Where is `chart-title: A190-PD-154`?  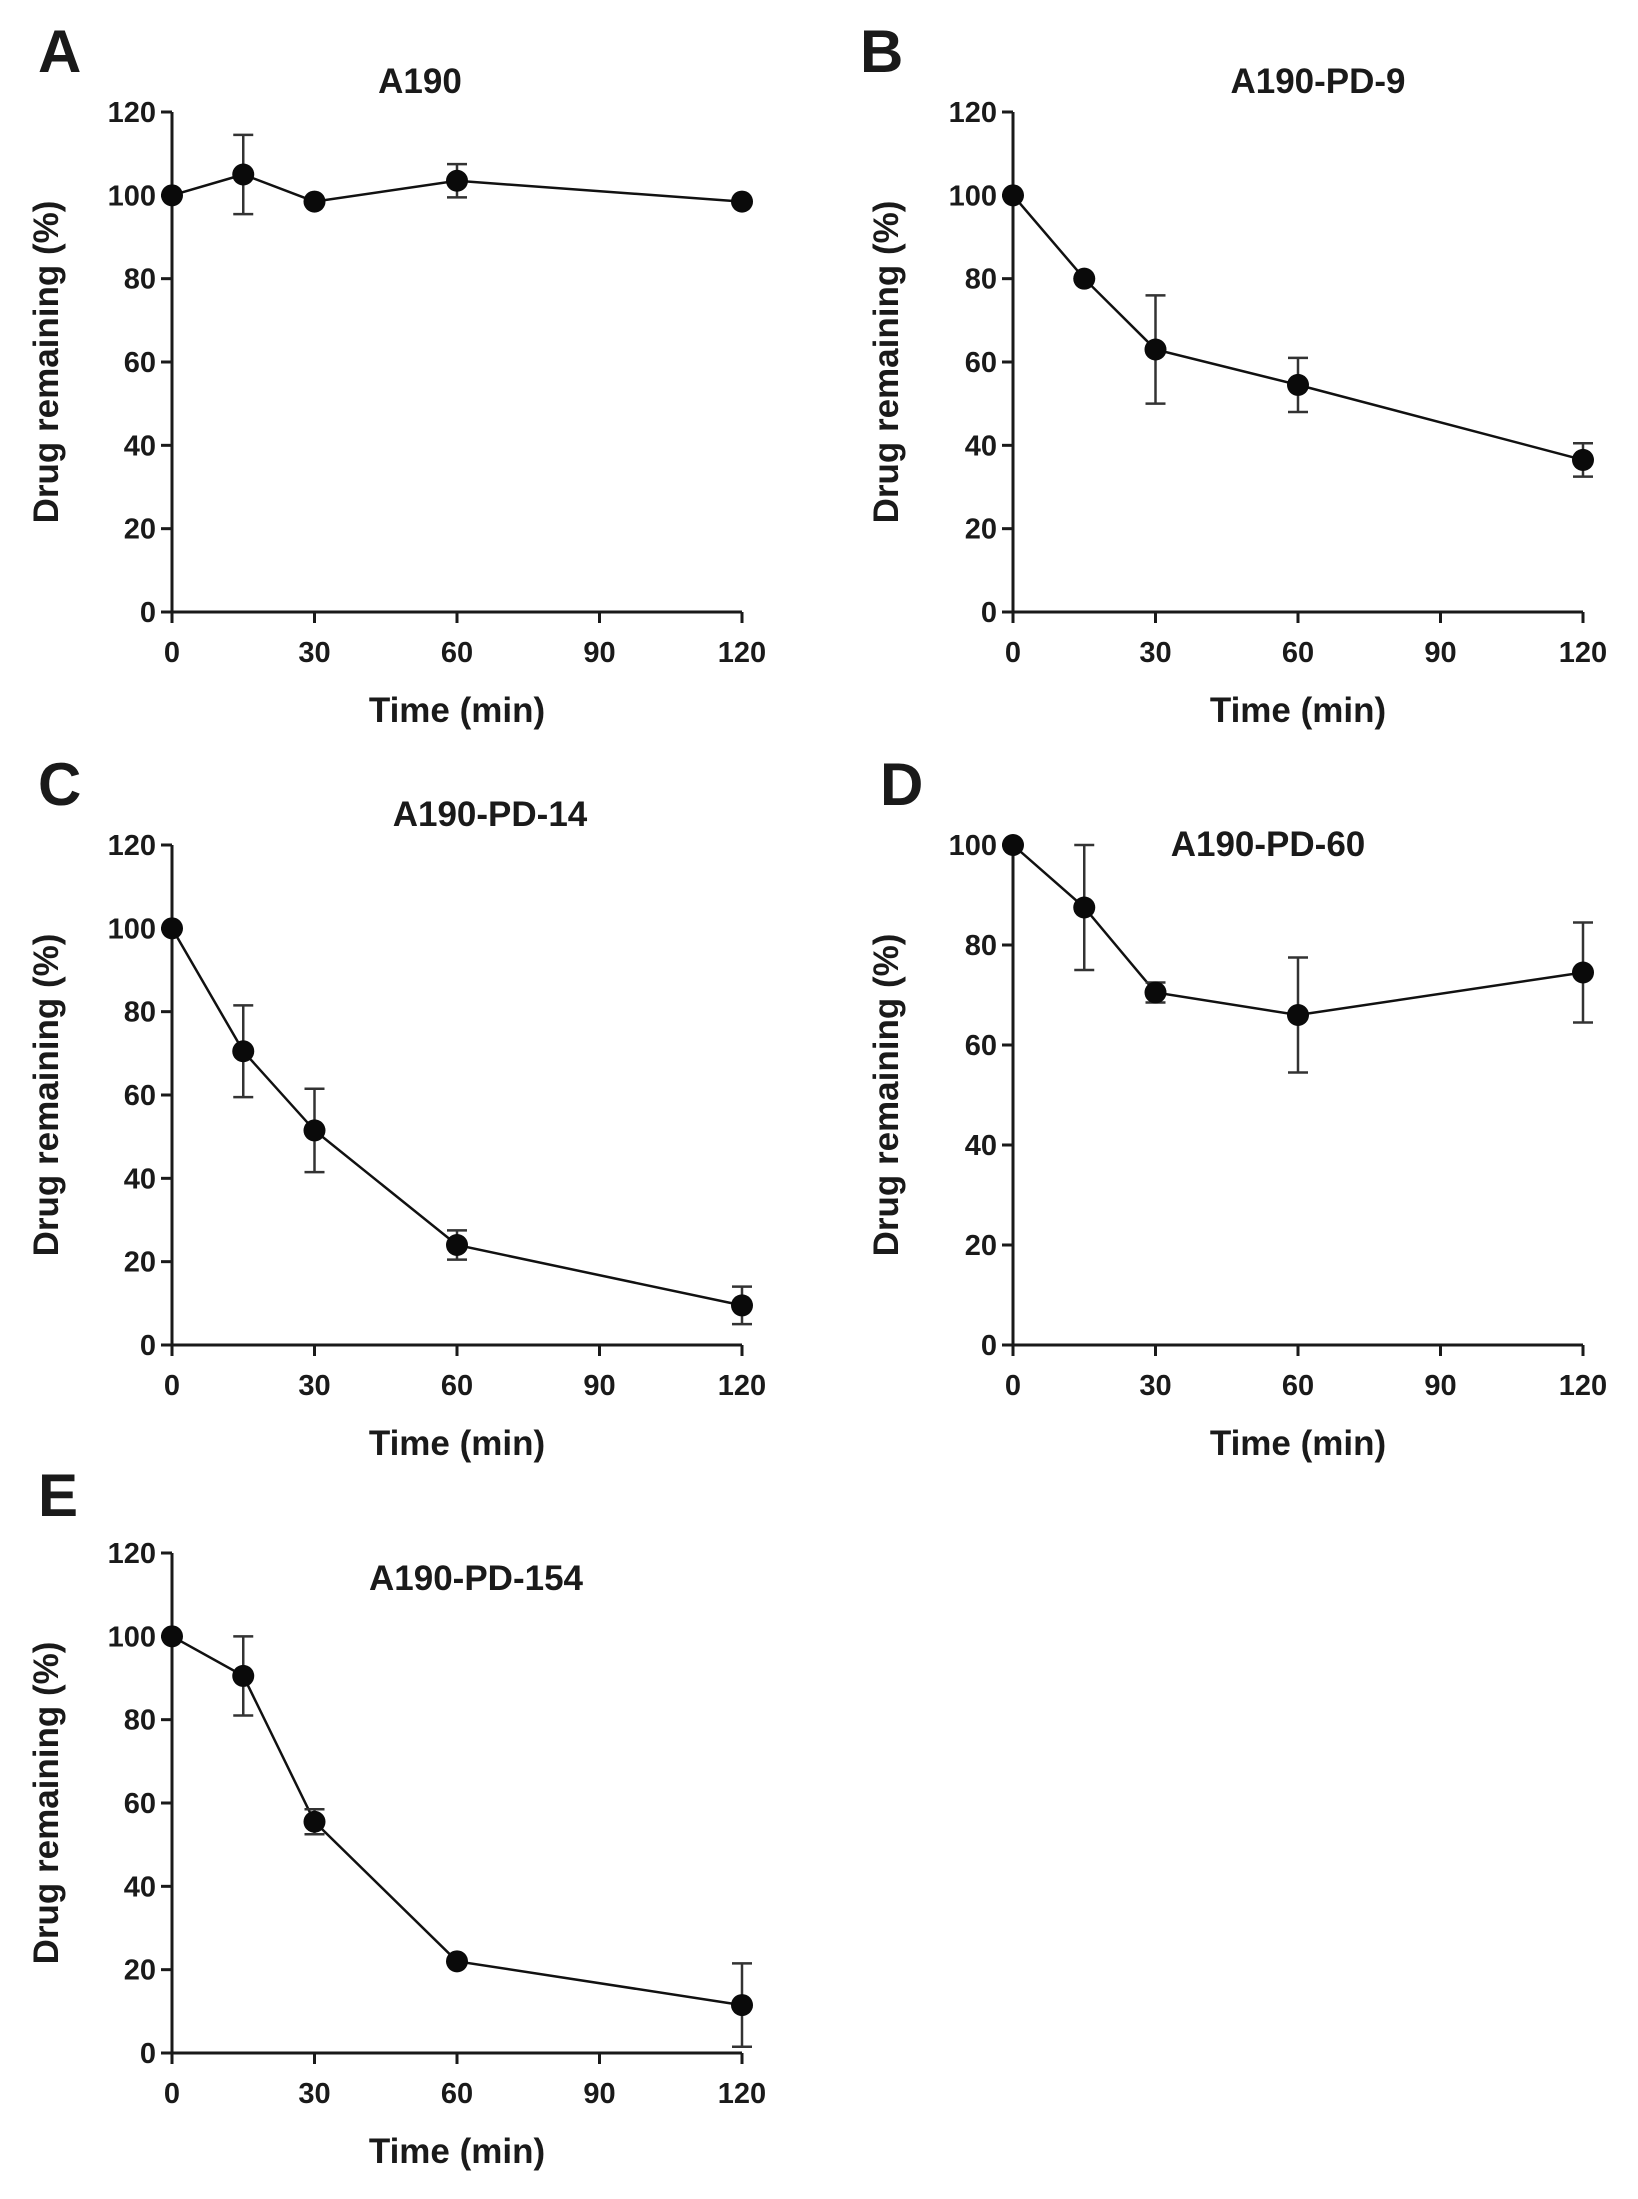 chart-title: A190-PD-154 is located at coordinates (476, 1578).